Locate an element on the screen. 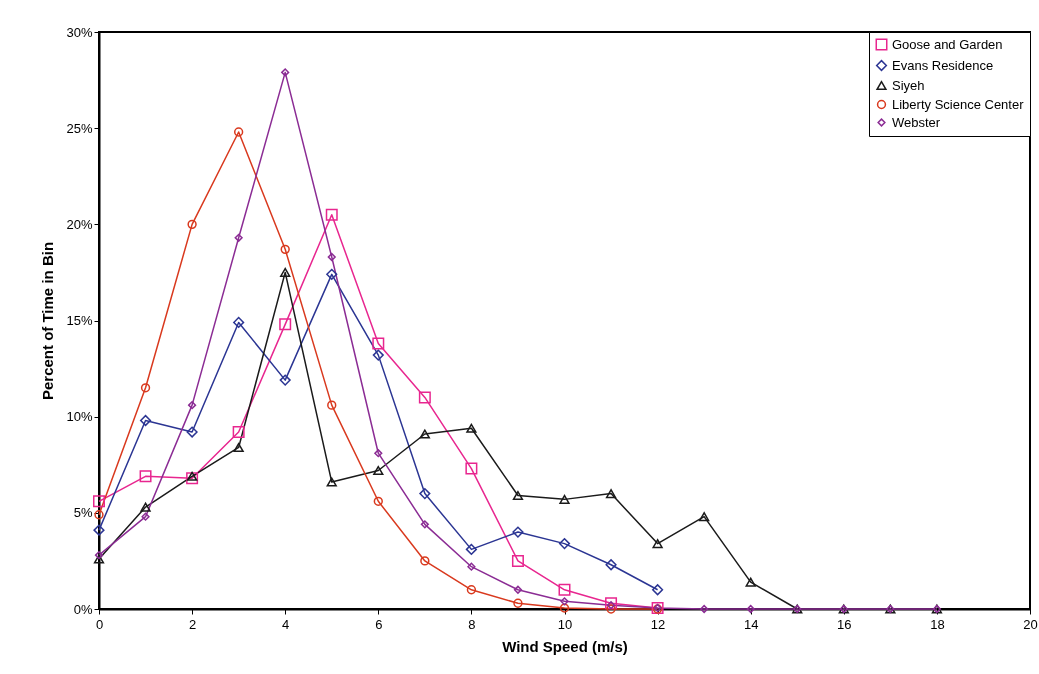  x-tick-label: 2 is located at coordinates (192, 624).